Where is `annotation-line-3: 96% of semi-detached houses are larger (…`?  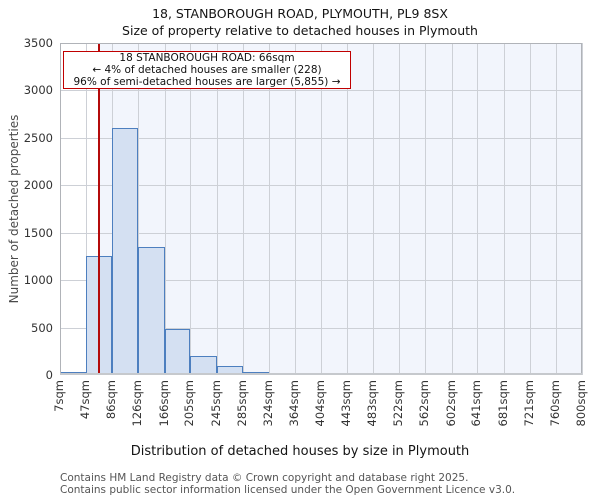
annotation-line-3: 96% of semi-detached houses are larger (… is located at coordinates (207, 81).